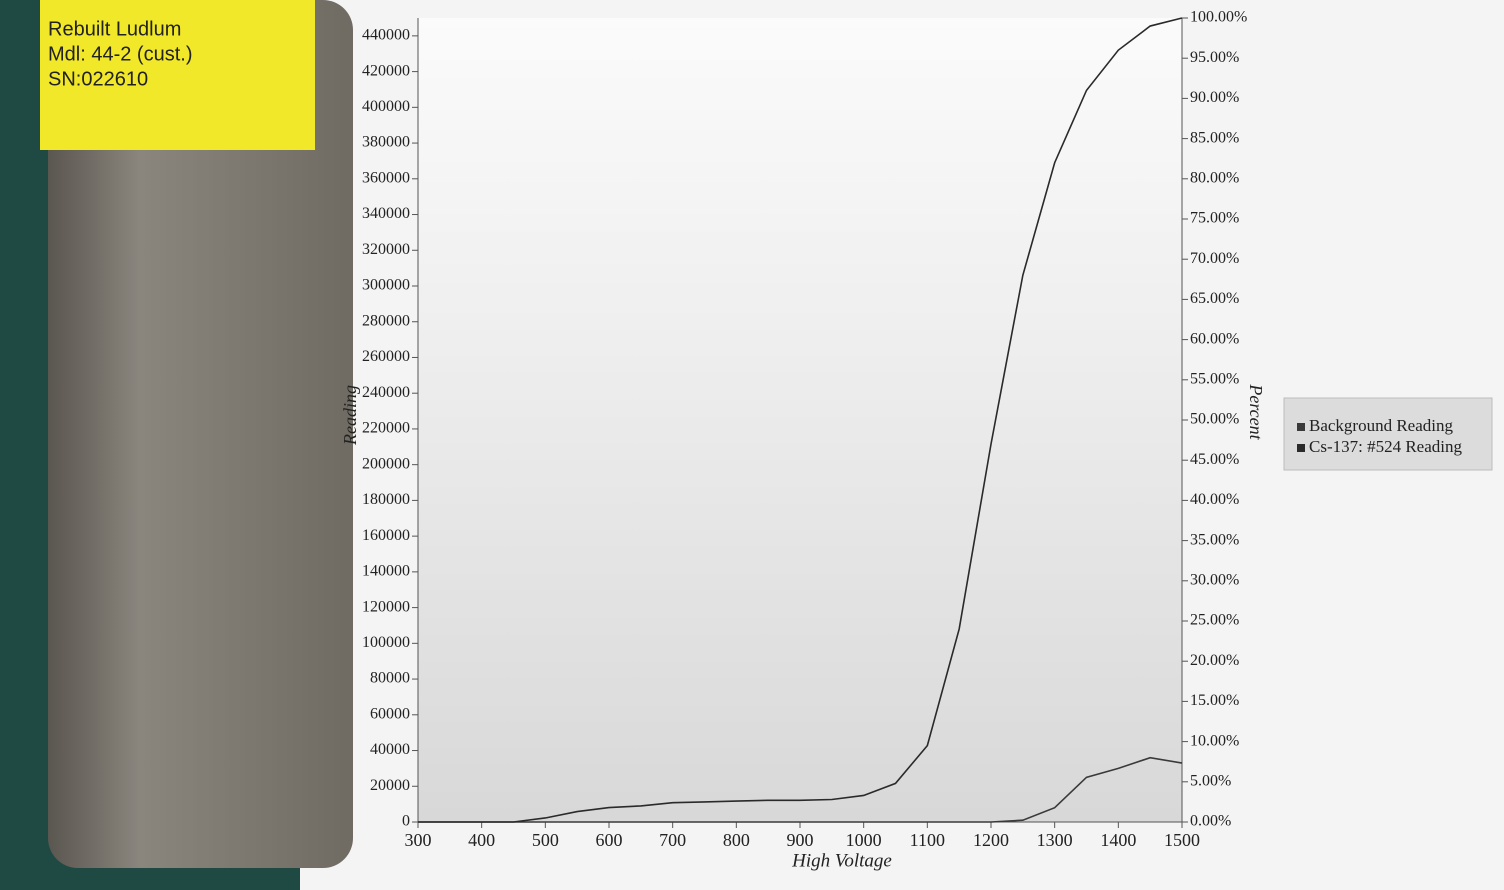  I want to click on y2-tick-label: 60.00%, so click(1214, 338).